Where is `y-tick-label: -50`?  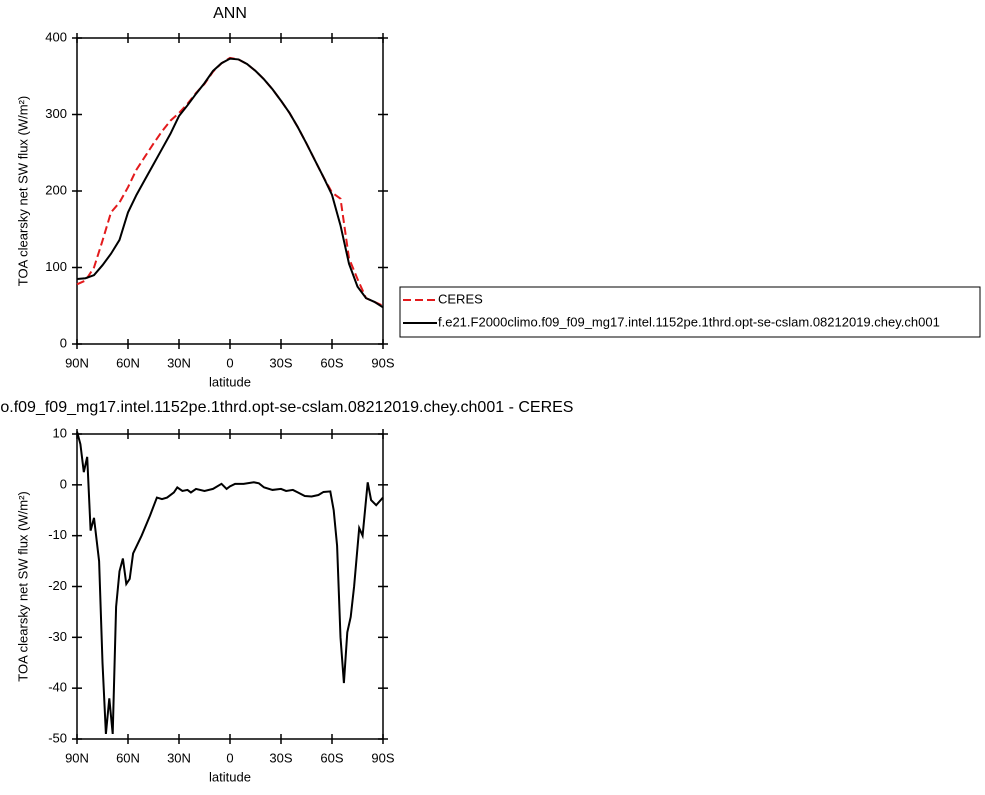 y-tick-label: -50 is located at coordinates (57, 737).